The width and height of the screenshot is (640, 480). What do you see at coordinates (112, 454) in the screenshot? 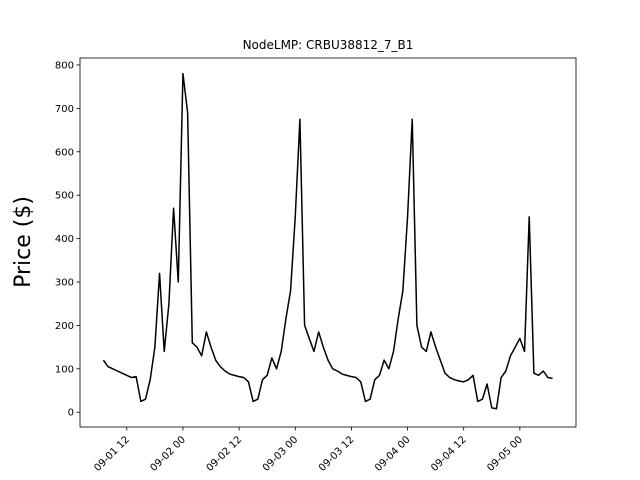
I see `x-tick-label: 09-01 12` at bounding box center [112, 454].